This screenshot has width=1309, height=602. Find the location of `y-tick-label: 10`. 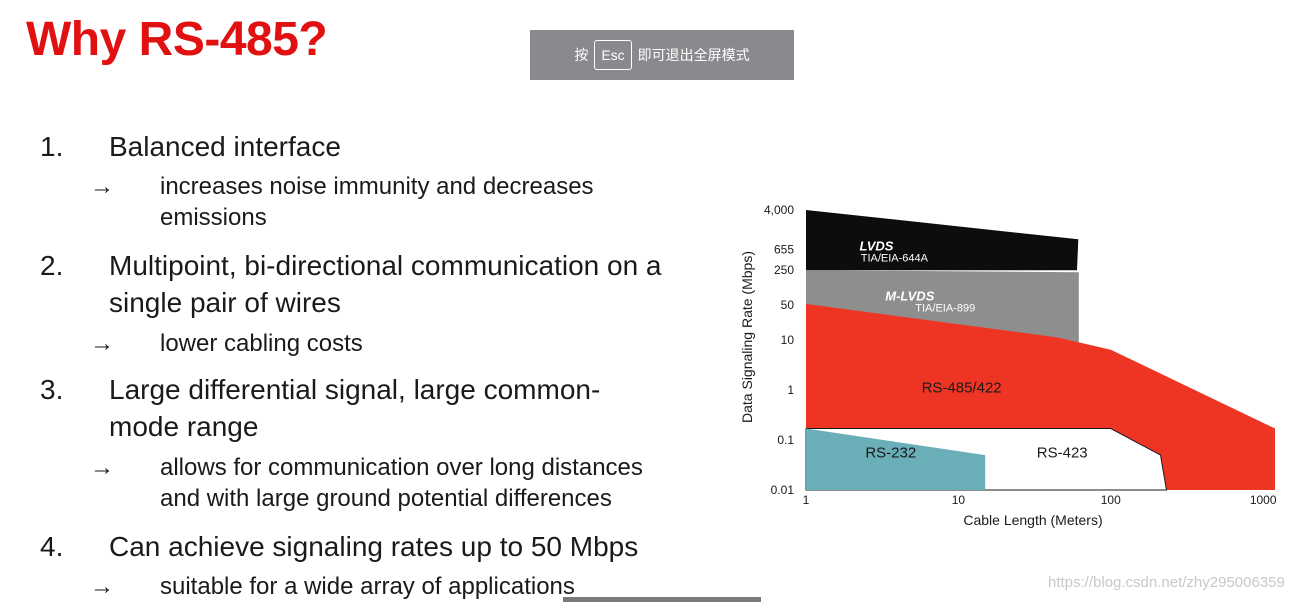

y-tick-label: 10 is located at coordinates (788, 340).